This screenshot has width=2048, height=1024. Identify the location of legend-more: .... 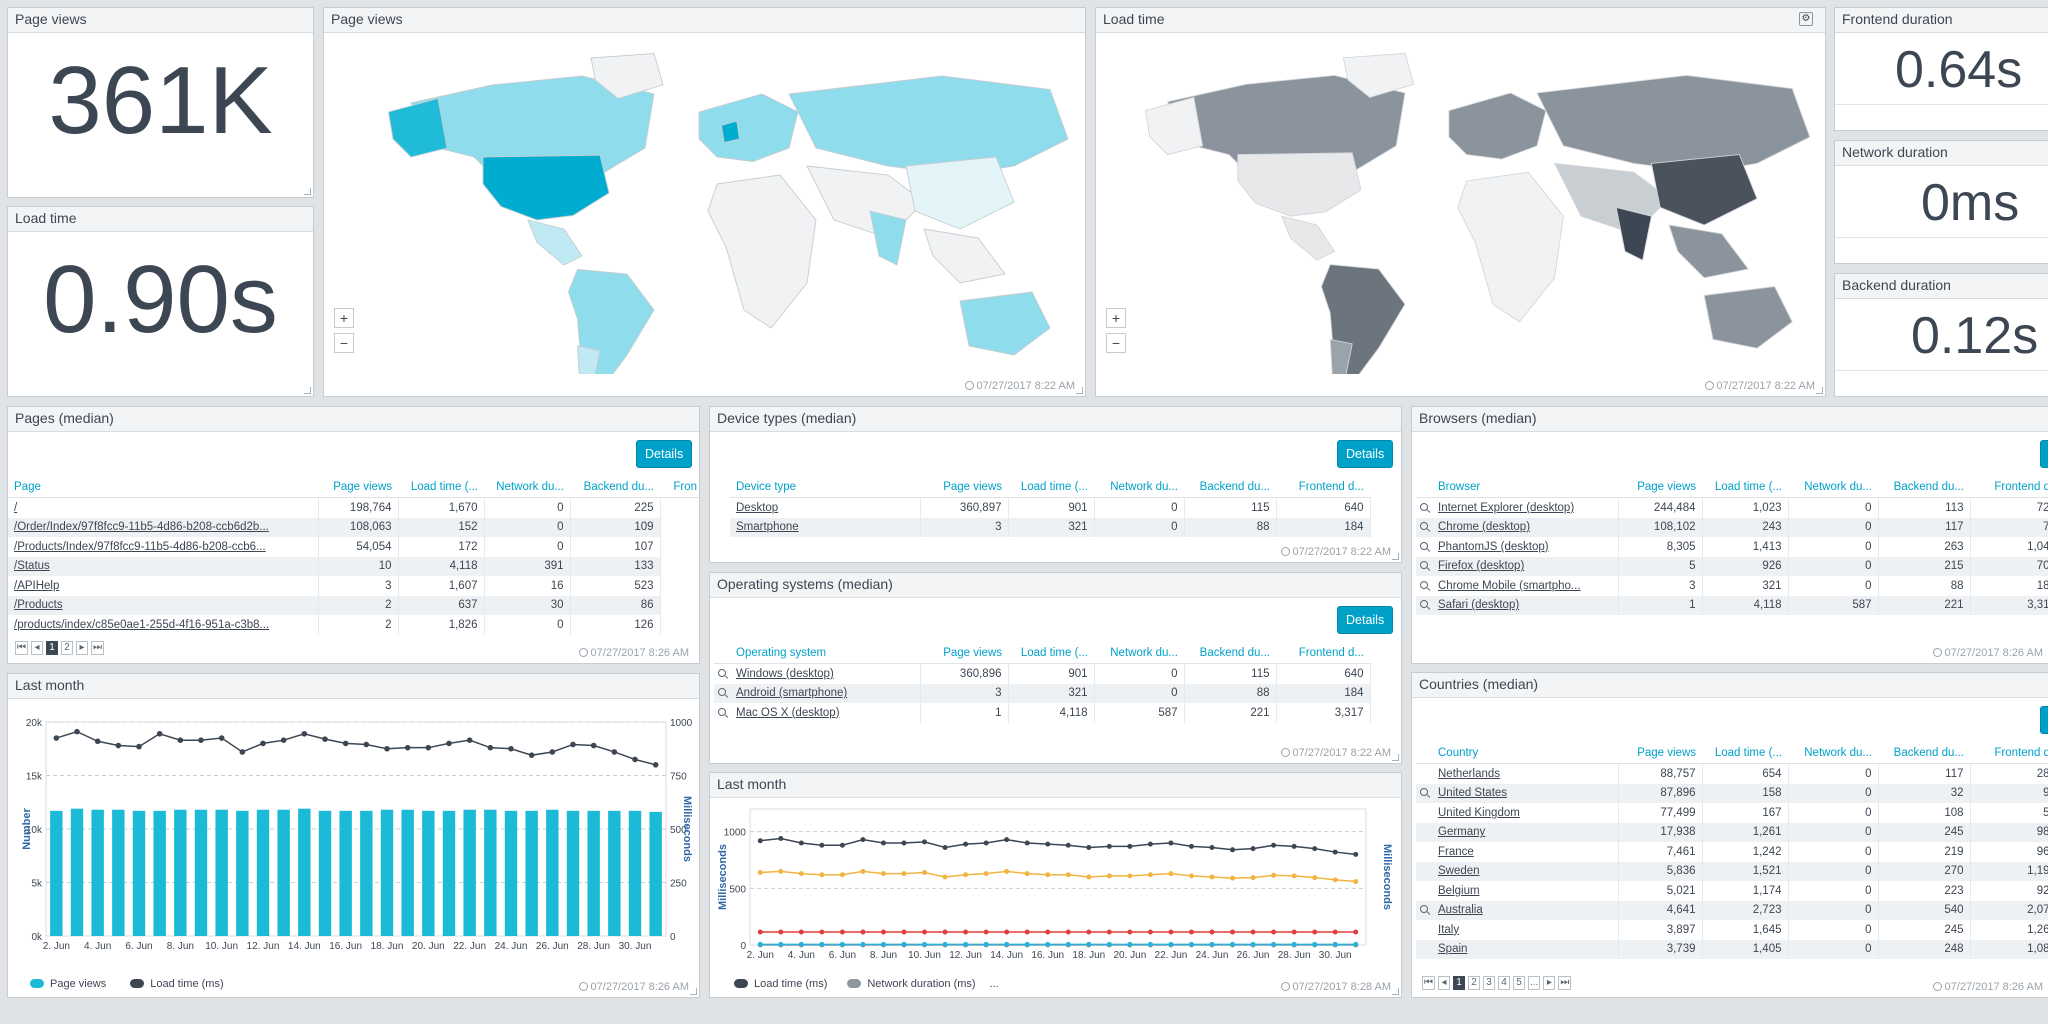
(994, 984).